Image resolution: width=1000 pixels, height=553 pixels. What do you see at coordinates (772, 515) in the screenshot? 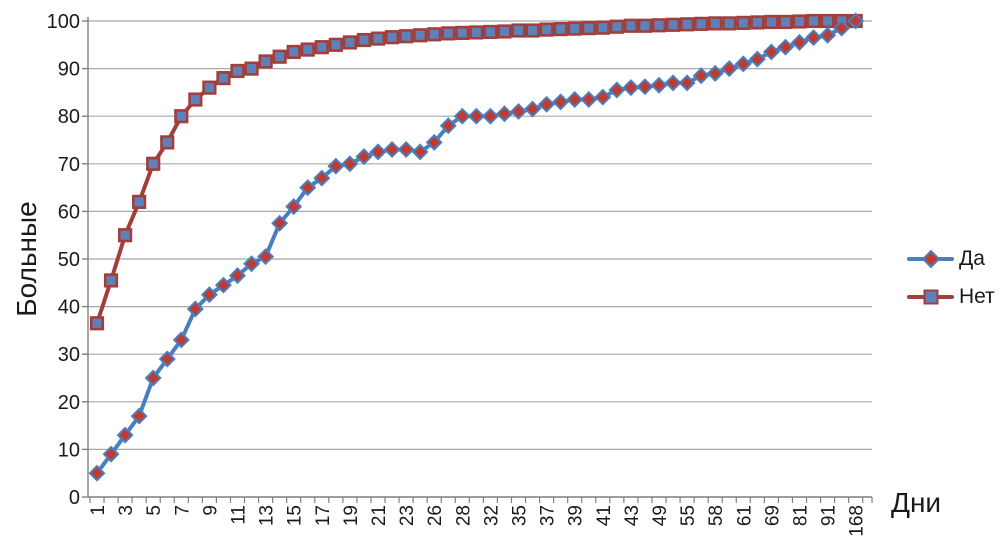
I see `x-tick-label: 69` at bounding box center [772, 515].